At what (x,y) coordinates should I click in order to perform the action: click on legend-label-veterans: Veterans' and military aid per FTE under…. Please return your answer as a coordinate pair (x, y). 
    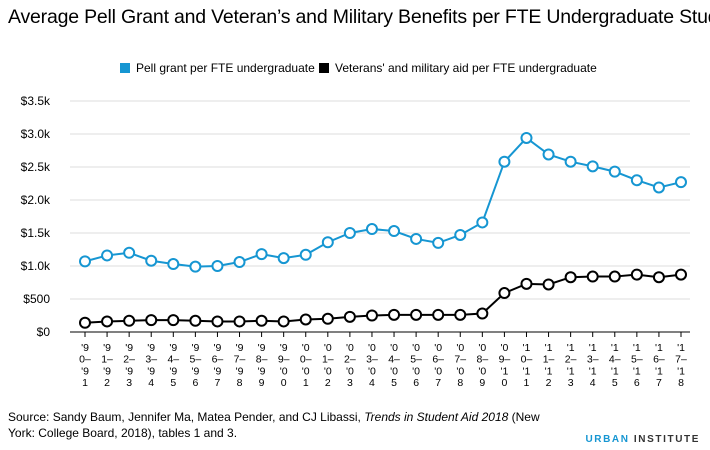
    Looking at the image, I should click on (466, 68).